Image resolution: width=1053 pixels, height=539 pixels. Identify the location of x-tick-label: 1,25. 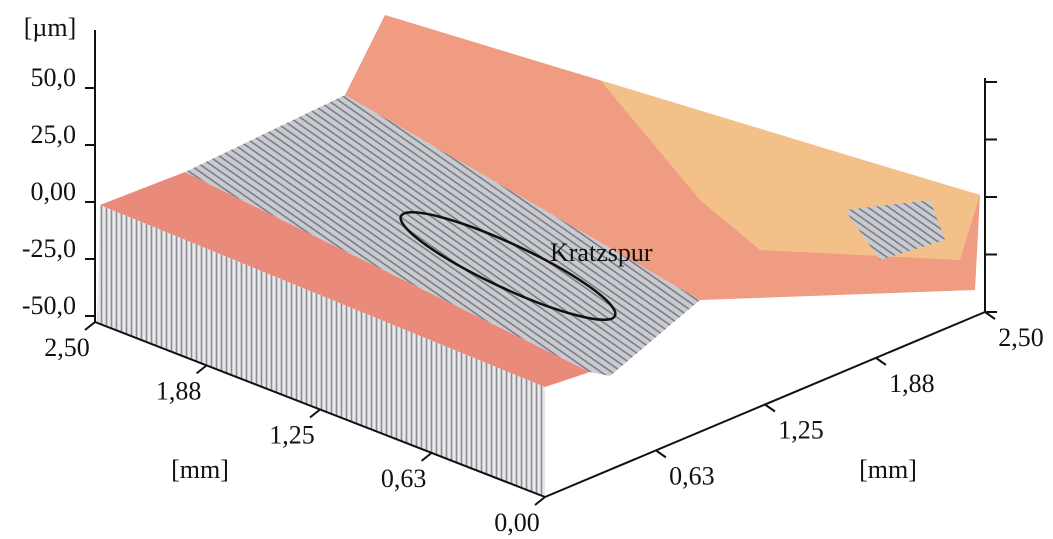
(292, 434).